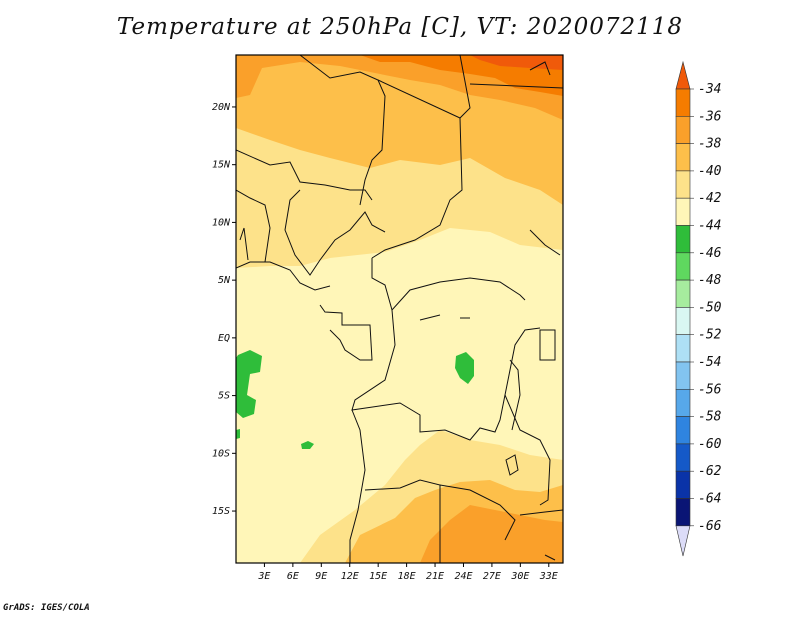 This screenshot has width=800, height=618. What do you see at coordinates (464, 368) in the screenshot?
I see `field-patch-cold-central` at bounding box center [464, 368].